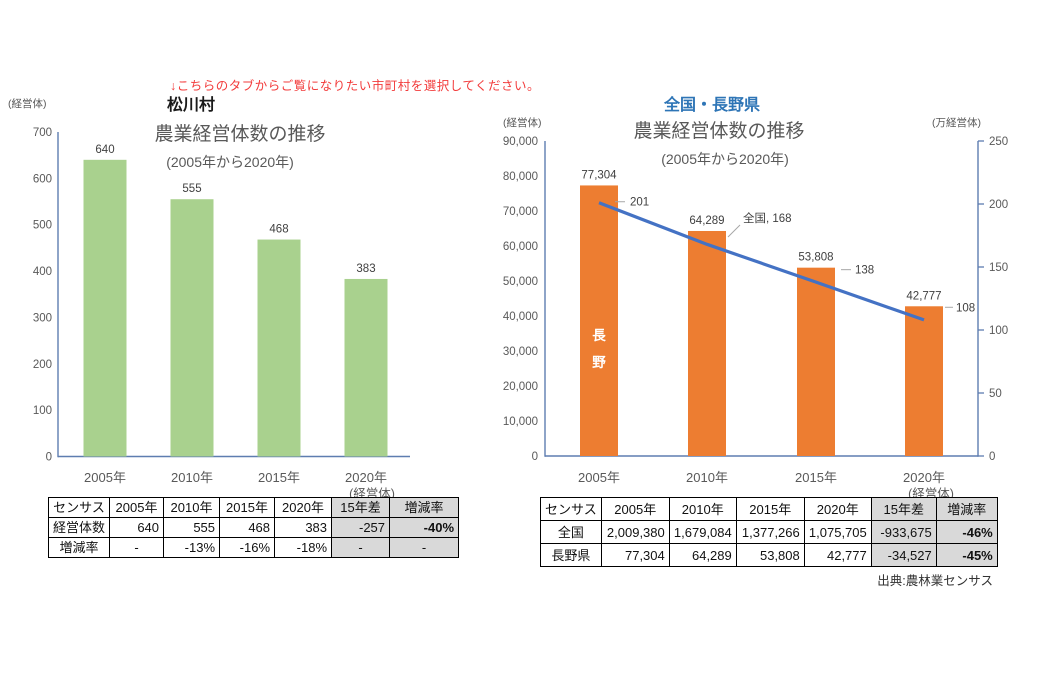 This screenshot has height=695, width=1043. I want to click on left-y-tick-label: 10,000, so click(520, 422).